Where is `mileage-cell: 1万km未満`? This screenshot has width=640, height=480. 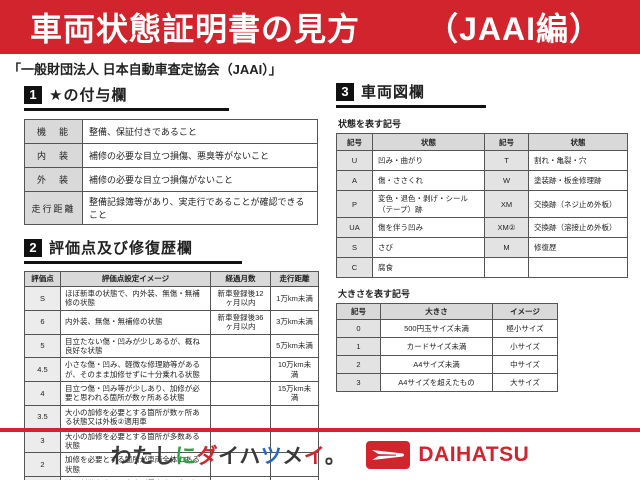
mileage-cell: 1万km未満 is located at coordinates (294, 298).